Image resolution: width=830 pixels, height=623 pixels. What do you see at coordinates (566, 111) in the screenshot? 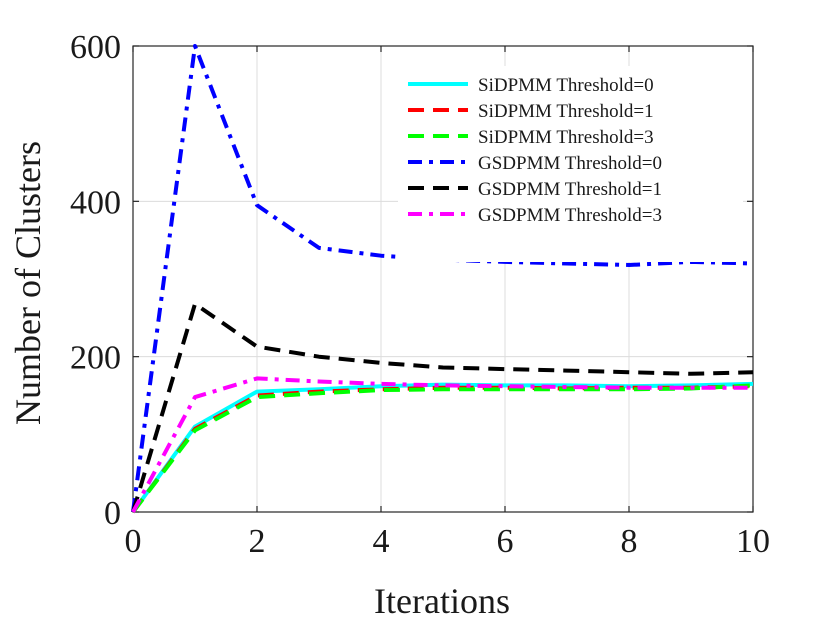
I see `legend-label: SiDPMM Threshold=1` at bounding box center [566, 111].